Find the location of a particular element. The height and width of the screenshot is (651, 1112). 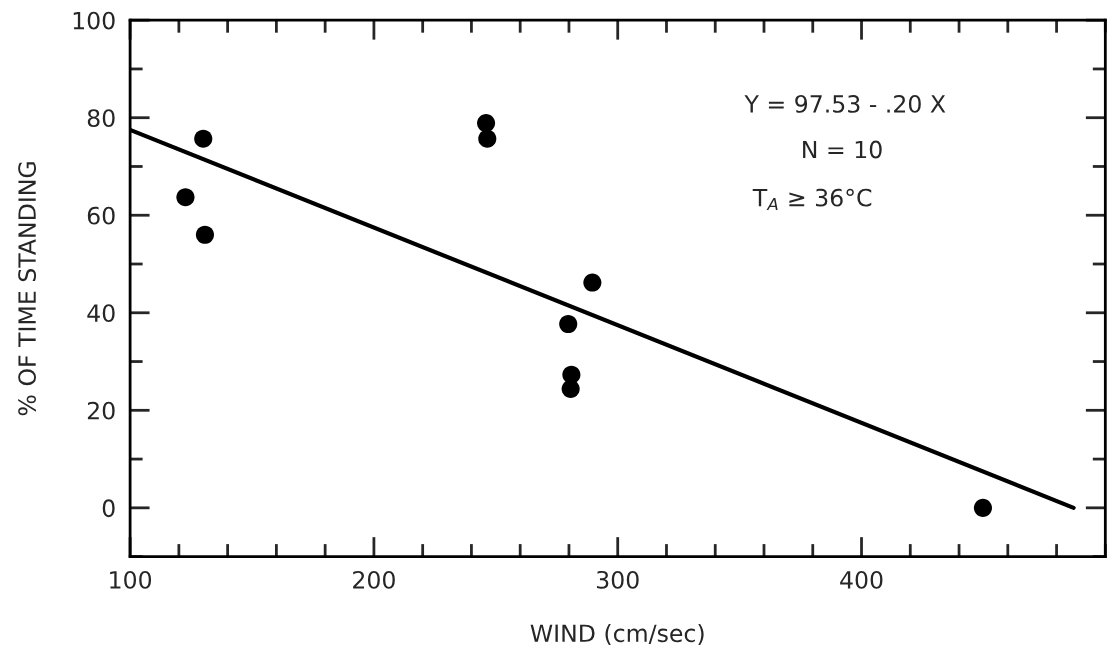

annotation: Y = 97.53 - .20 X is located at coordinates (845, 104).